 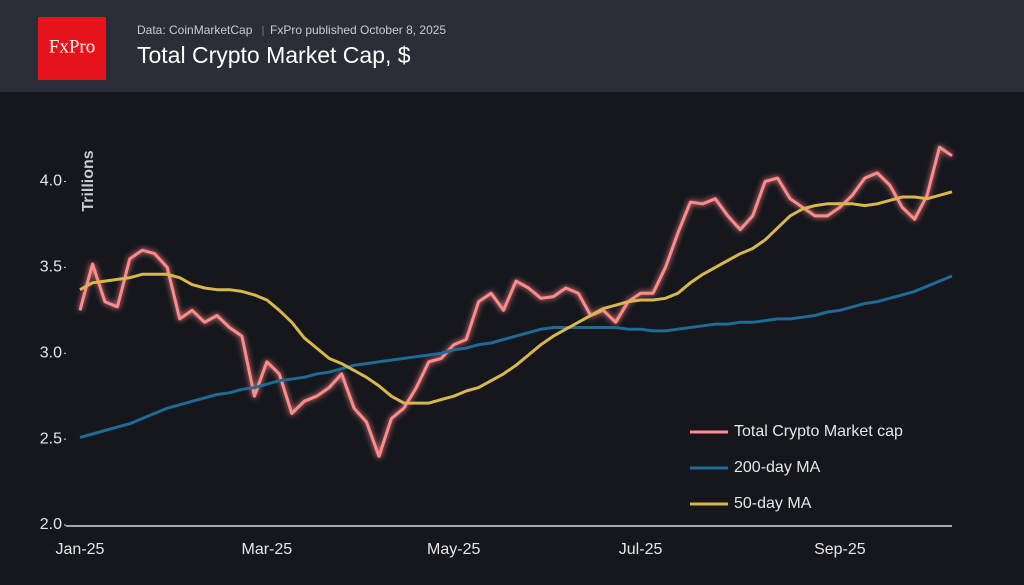 I want to click on x-tick-label: Mar-25, so click(x=267, y=549).